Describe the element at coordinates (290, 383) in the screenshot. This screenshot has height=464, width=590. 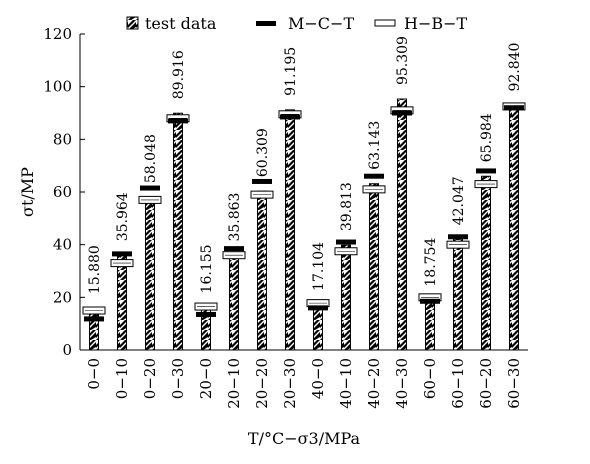
I see `x-tick-label: 20−30` at that location.